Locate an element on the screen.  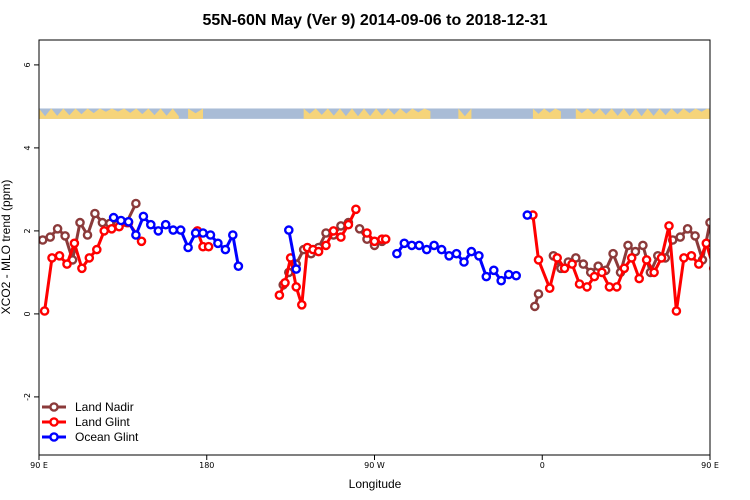
legend-label: Ocean Glint is located at coordinates (107, 437).